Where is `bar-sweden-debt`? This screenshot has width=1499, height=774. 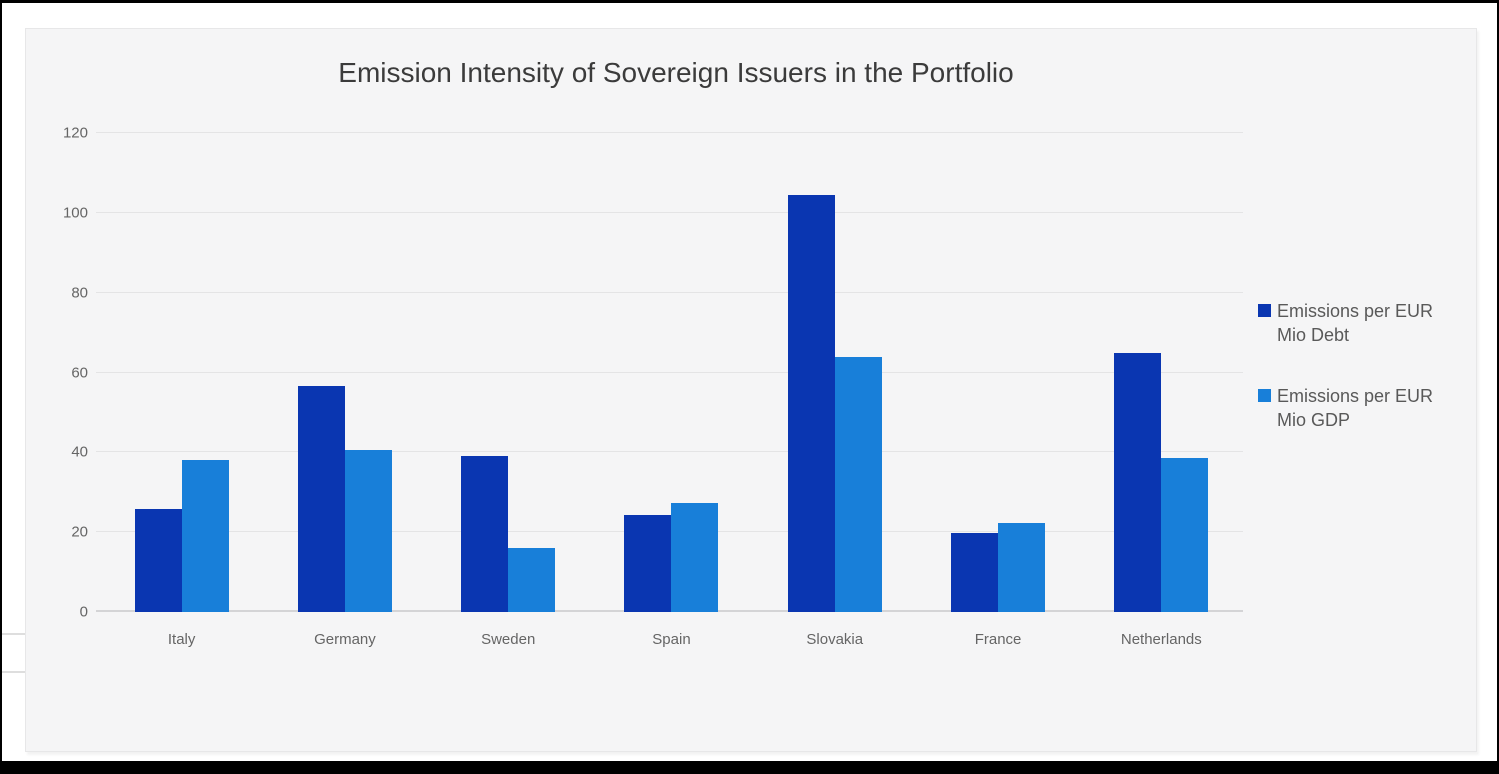
bar-sweden-debt is located at coordinates (485, 534).